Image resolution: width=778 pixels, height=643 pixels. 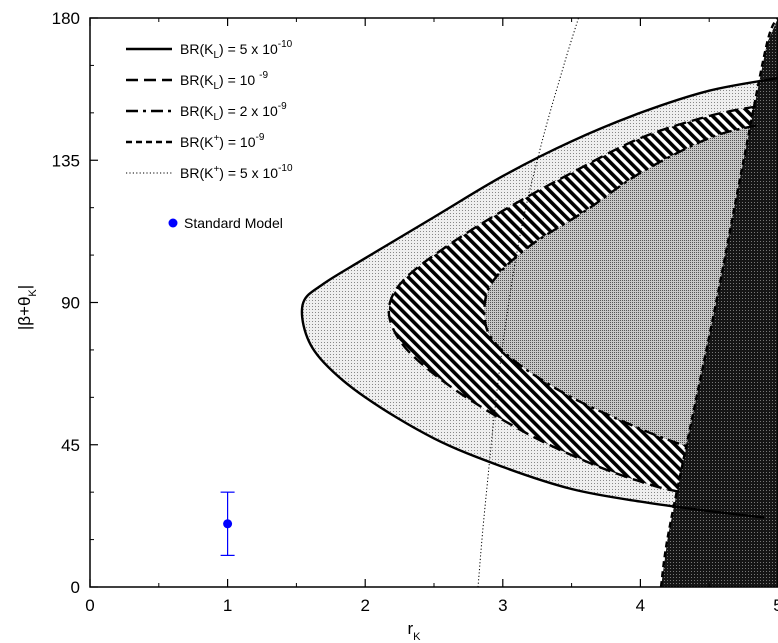 What do you see at coordinates (233, 112) in the screenshot?
I see `legend-entry: BR(KL) = 2 x 10-9` at bounding box center [233, 112].